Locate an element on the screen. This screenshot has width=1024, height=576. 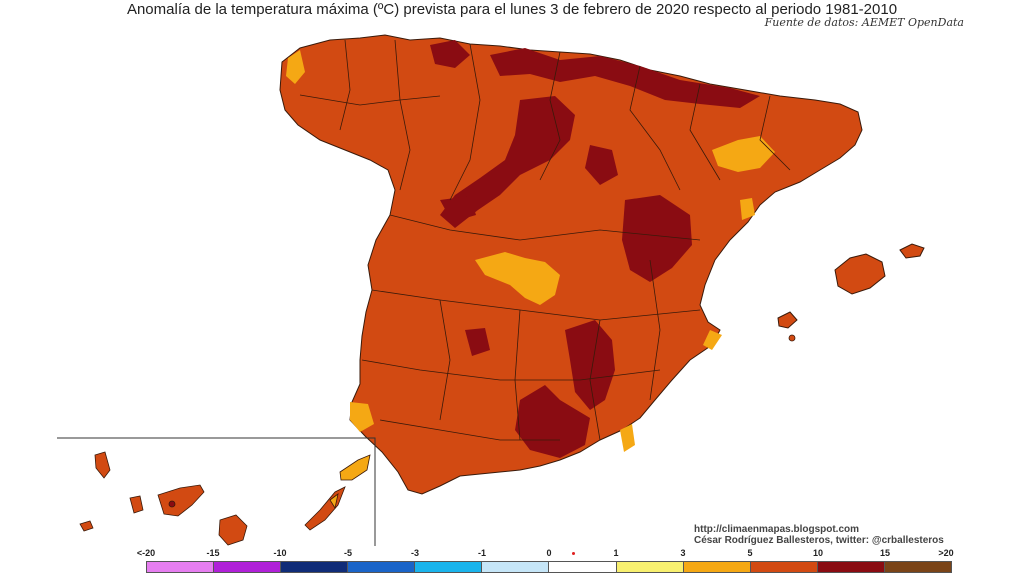
credits-url: http://climaenmapas.blogspot.com is located at coordinates (777, 529).